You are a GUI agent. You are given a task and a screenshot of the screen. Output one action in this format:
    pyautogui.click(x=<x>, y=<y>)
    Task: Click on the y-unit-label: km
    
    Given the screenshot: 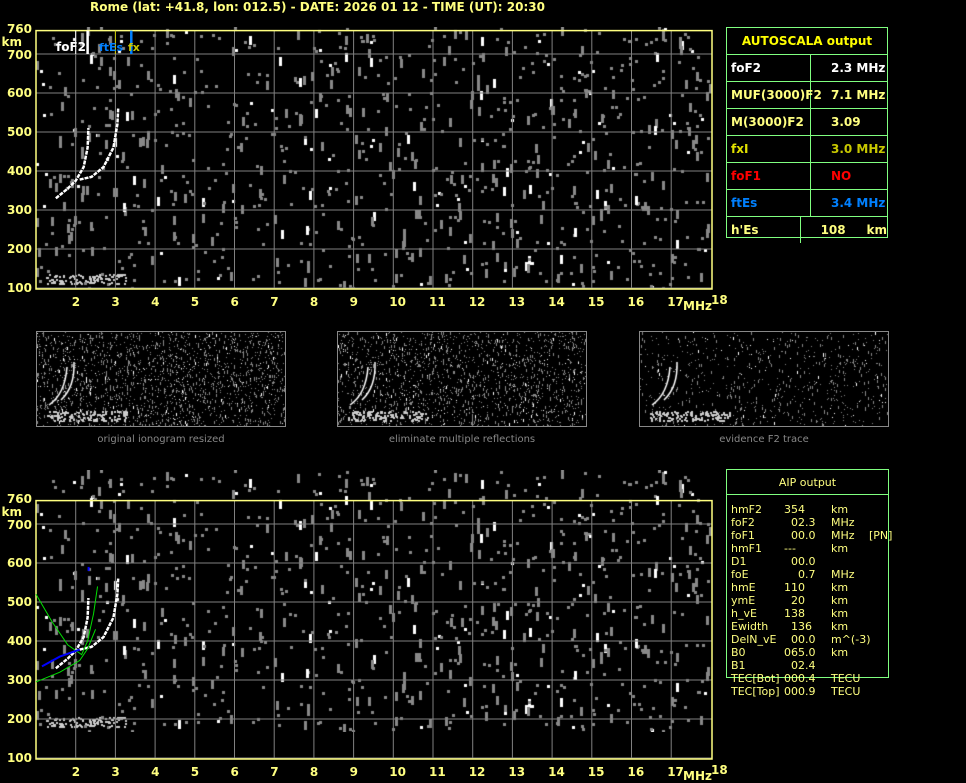 What is the action you would take?
    pyautogui.click(x=11, y=511)
    